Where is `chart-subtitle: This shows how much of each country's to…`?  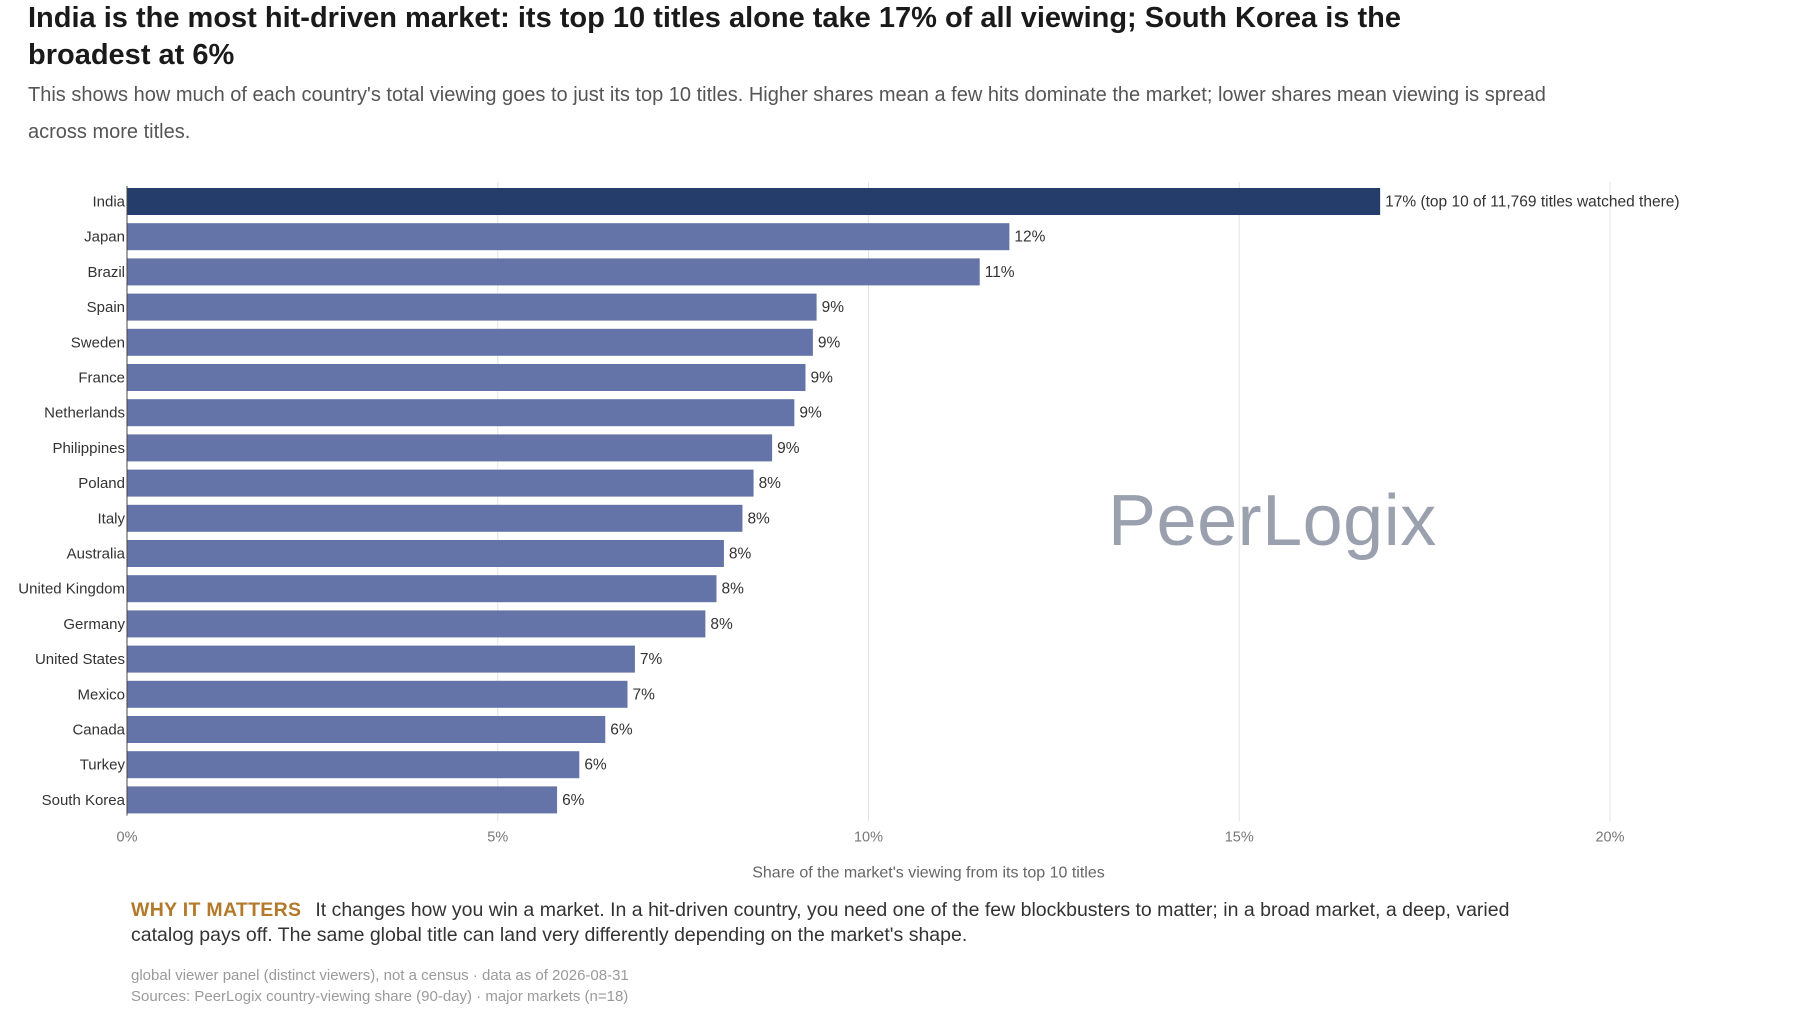
chart-subtitle: This shows how much of each country's to… is located at coordinates (787, 113).